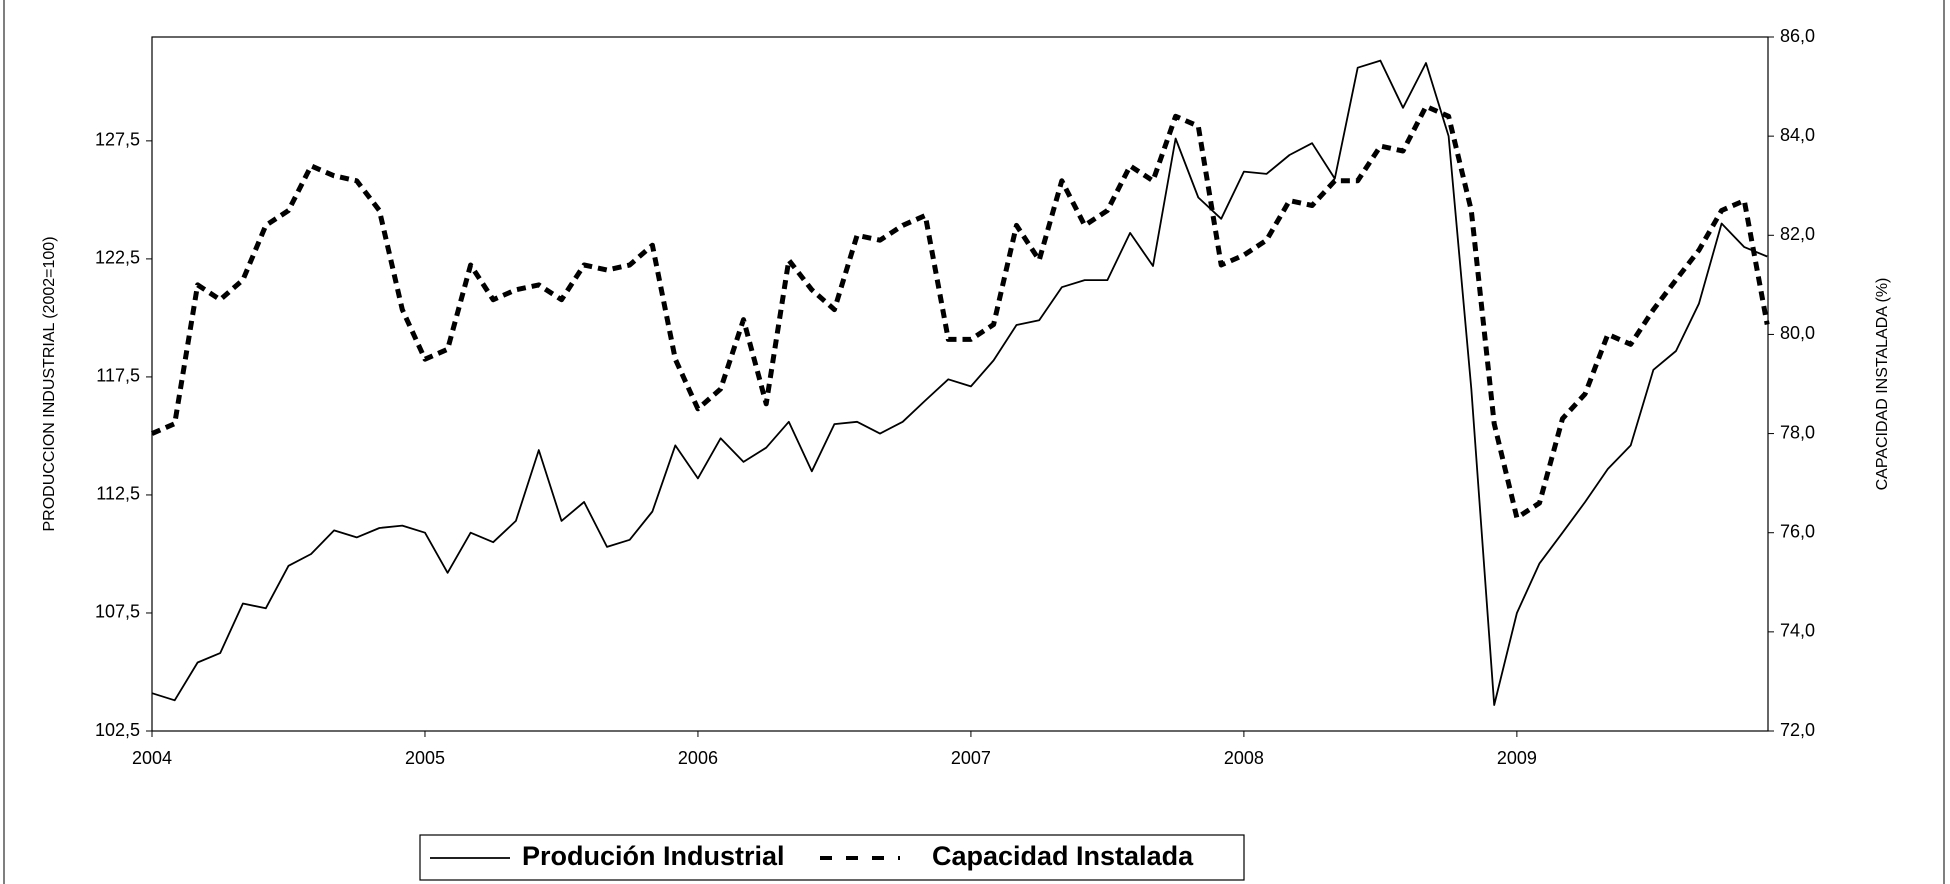 This screenshot has height=884, width=1950. Describe the element at coordinates (117, 258) in the screenshot. I see `y-tick-label: 122,5` at that location.